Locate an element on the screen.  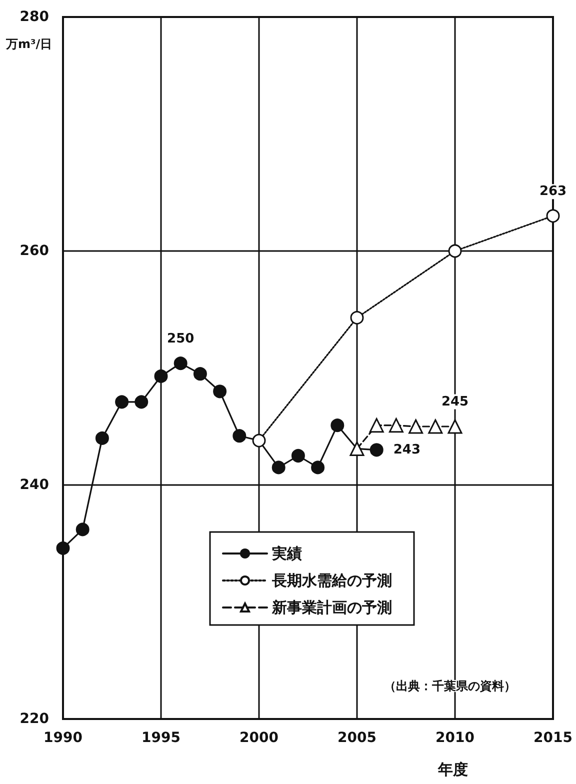
data-label: 250 is located at coordinates (180, 339).